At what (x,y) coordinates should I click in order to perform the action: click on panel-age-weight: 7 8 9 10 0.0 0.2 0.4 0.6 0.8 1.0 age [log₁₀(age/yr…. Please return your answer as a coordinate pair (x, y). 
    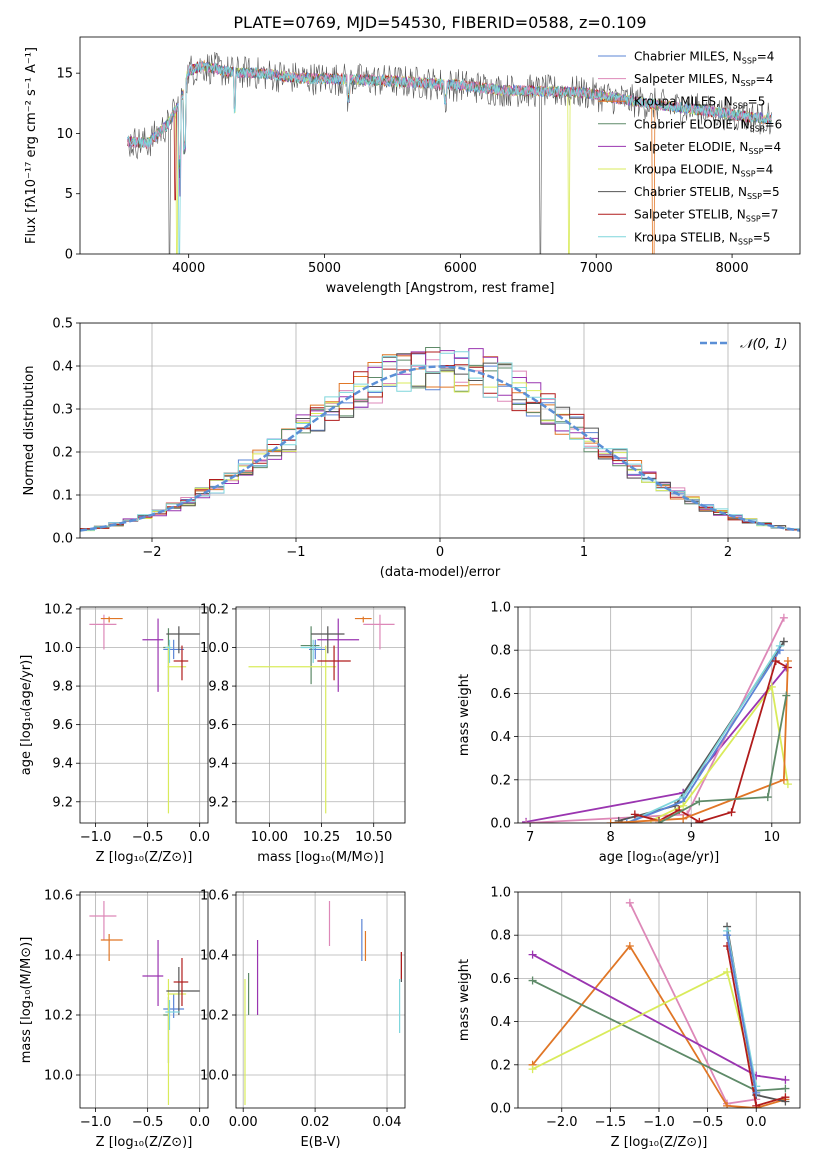
    Looking at the image, I should click on (629, 733).